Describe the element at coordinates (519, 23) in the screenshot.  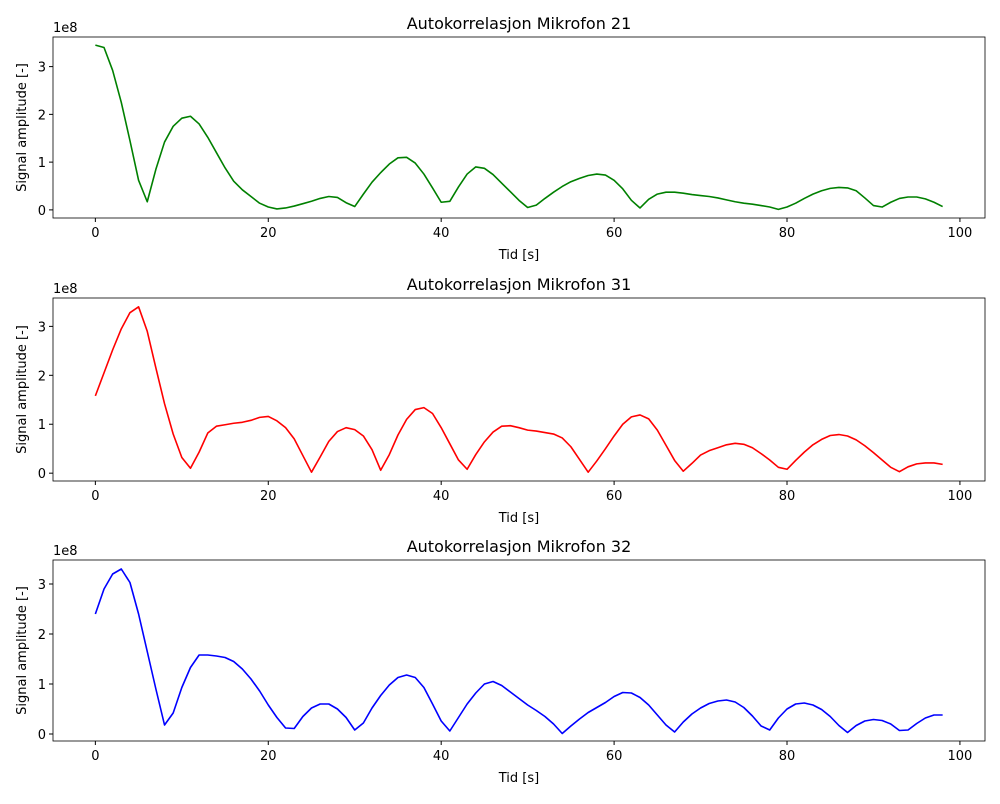
I see `chart-title: Autokorrelasjon Mikrofon 21` at that location.